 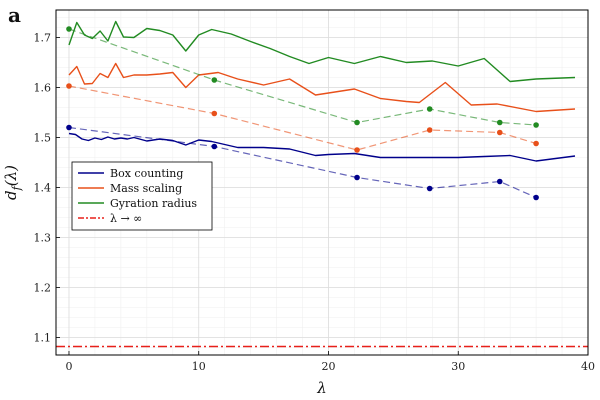 I want to click on y-axis-label-text: df(λ), so click(x=12, y=182).